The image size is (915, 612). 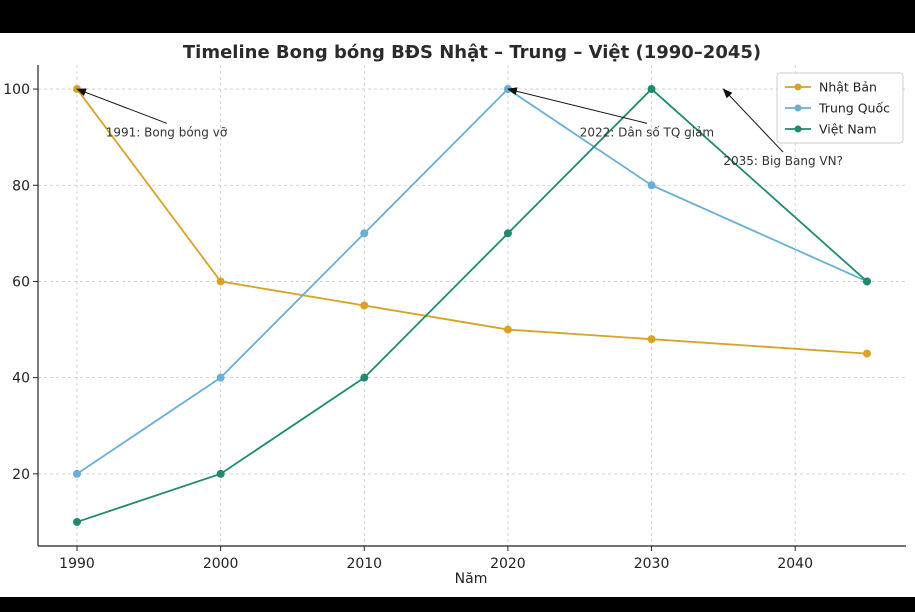 I want to click on y-tick-label: 100, so click(x=16, y=90).